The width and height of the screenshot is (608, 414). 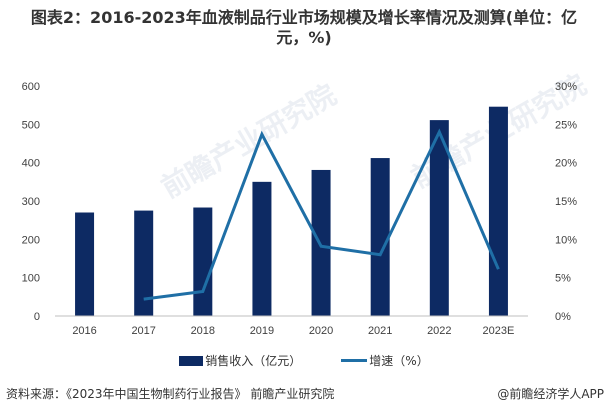 I want to click on legend-item-growth: 增速（%）, so click(x=385, y=360).